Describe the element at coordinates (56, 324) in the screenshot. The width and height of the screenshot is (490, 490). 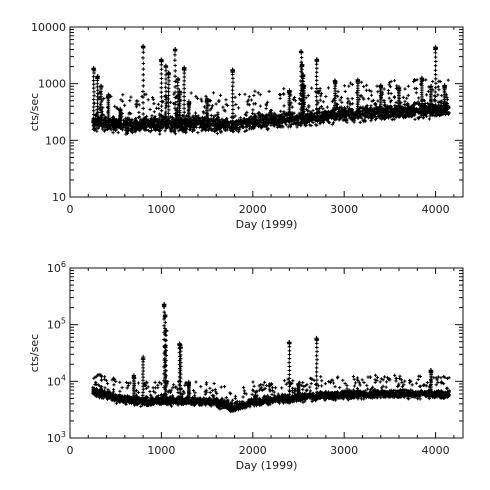
I see `y-tick-label: 10⁵` at that location.